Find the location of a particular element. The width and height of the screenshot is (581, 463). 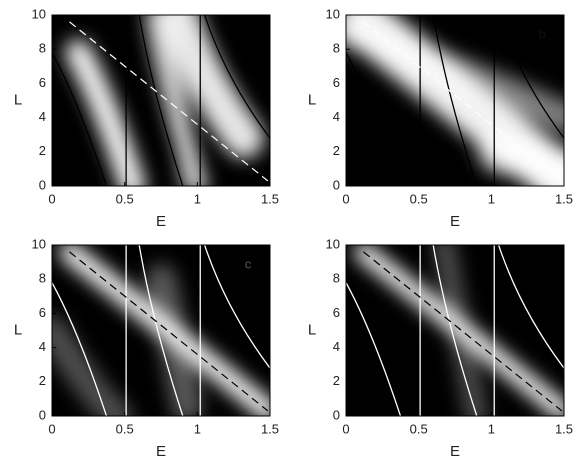

panel-label: b is located at coordinates (541, 33).